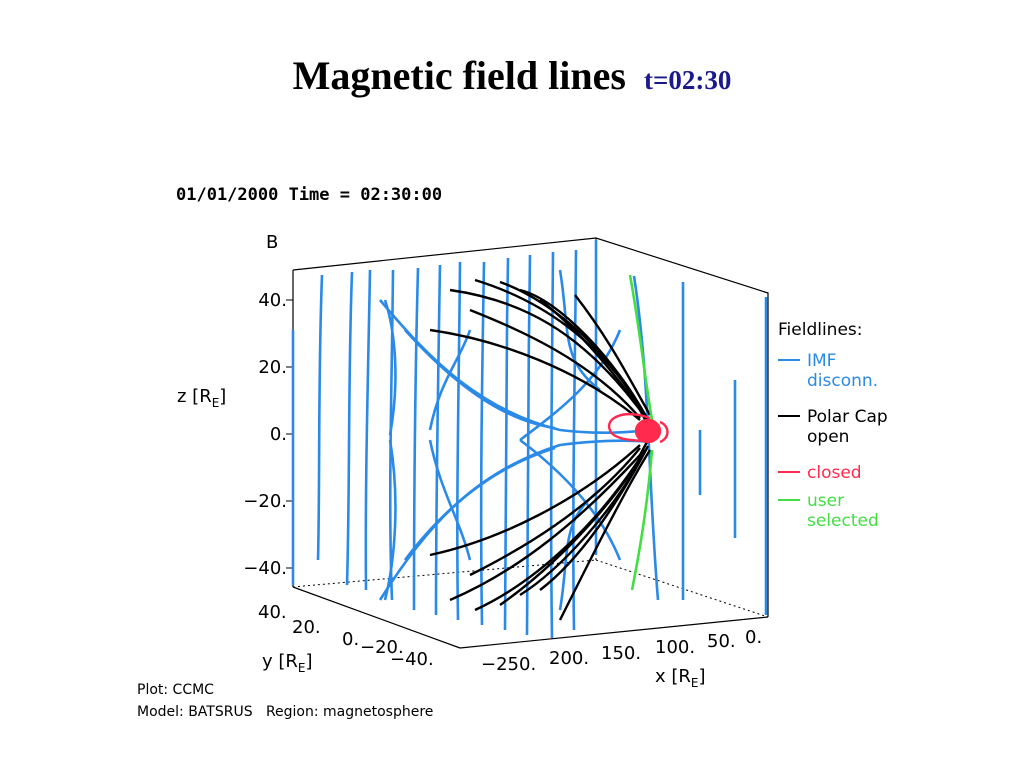 This screenshot has width=1024, height=768. What do you see at coordinates (820, 330) in the screenshot?
I see `legend-title: Fieldlines:` at bounding box center [820, 330].